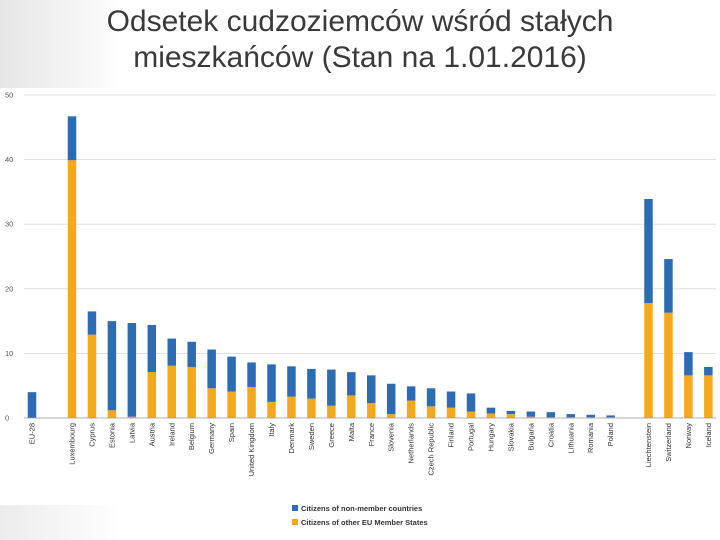  I want to click on category-label: Slovenia, so click(391, 437).